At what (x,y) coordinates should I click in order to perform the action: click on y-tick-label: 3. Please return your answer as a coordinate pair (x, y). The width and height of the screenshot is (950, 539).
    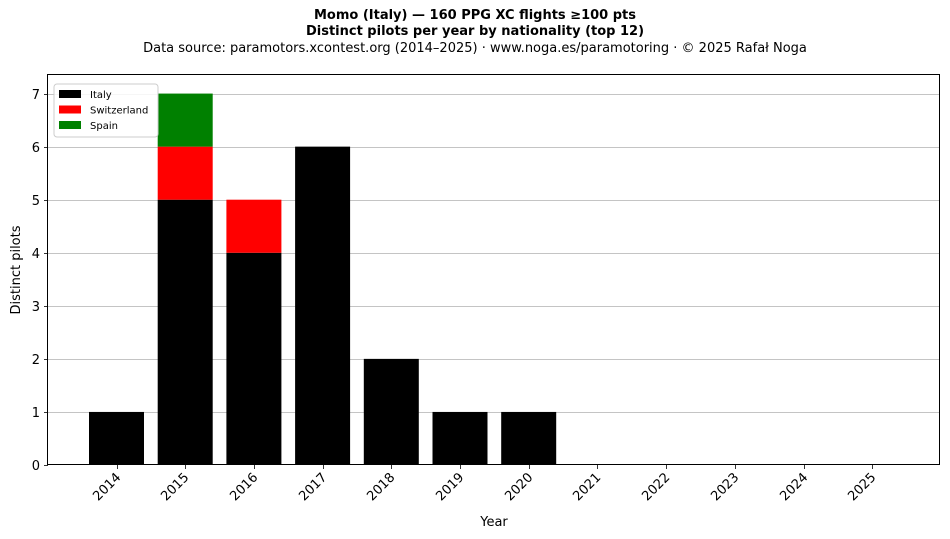
    Looking at the image, I should click on (36, 307).